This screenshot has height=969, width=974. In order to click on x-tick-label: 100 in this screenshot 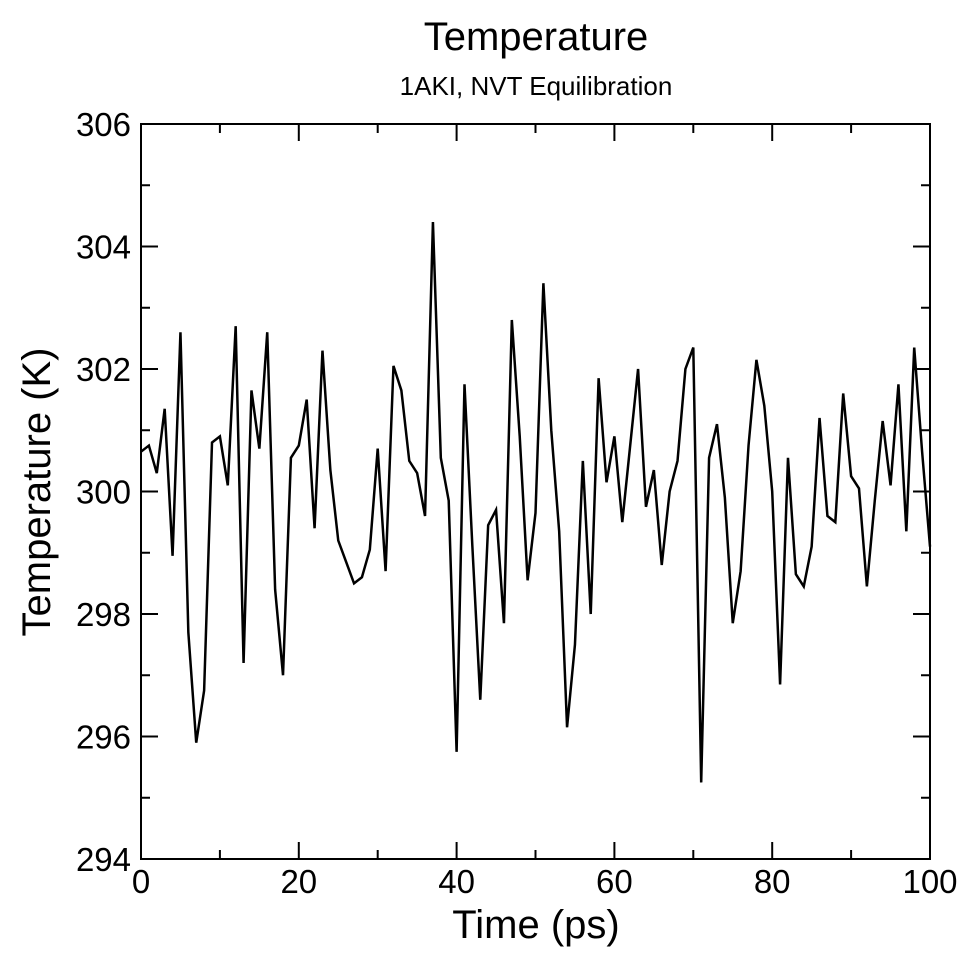, I will do `click(929, 881)`.